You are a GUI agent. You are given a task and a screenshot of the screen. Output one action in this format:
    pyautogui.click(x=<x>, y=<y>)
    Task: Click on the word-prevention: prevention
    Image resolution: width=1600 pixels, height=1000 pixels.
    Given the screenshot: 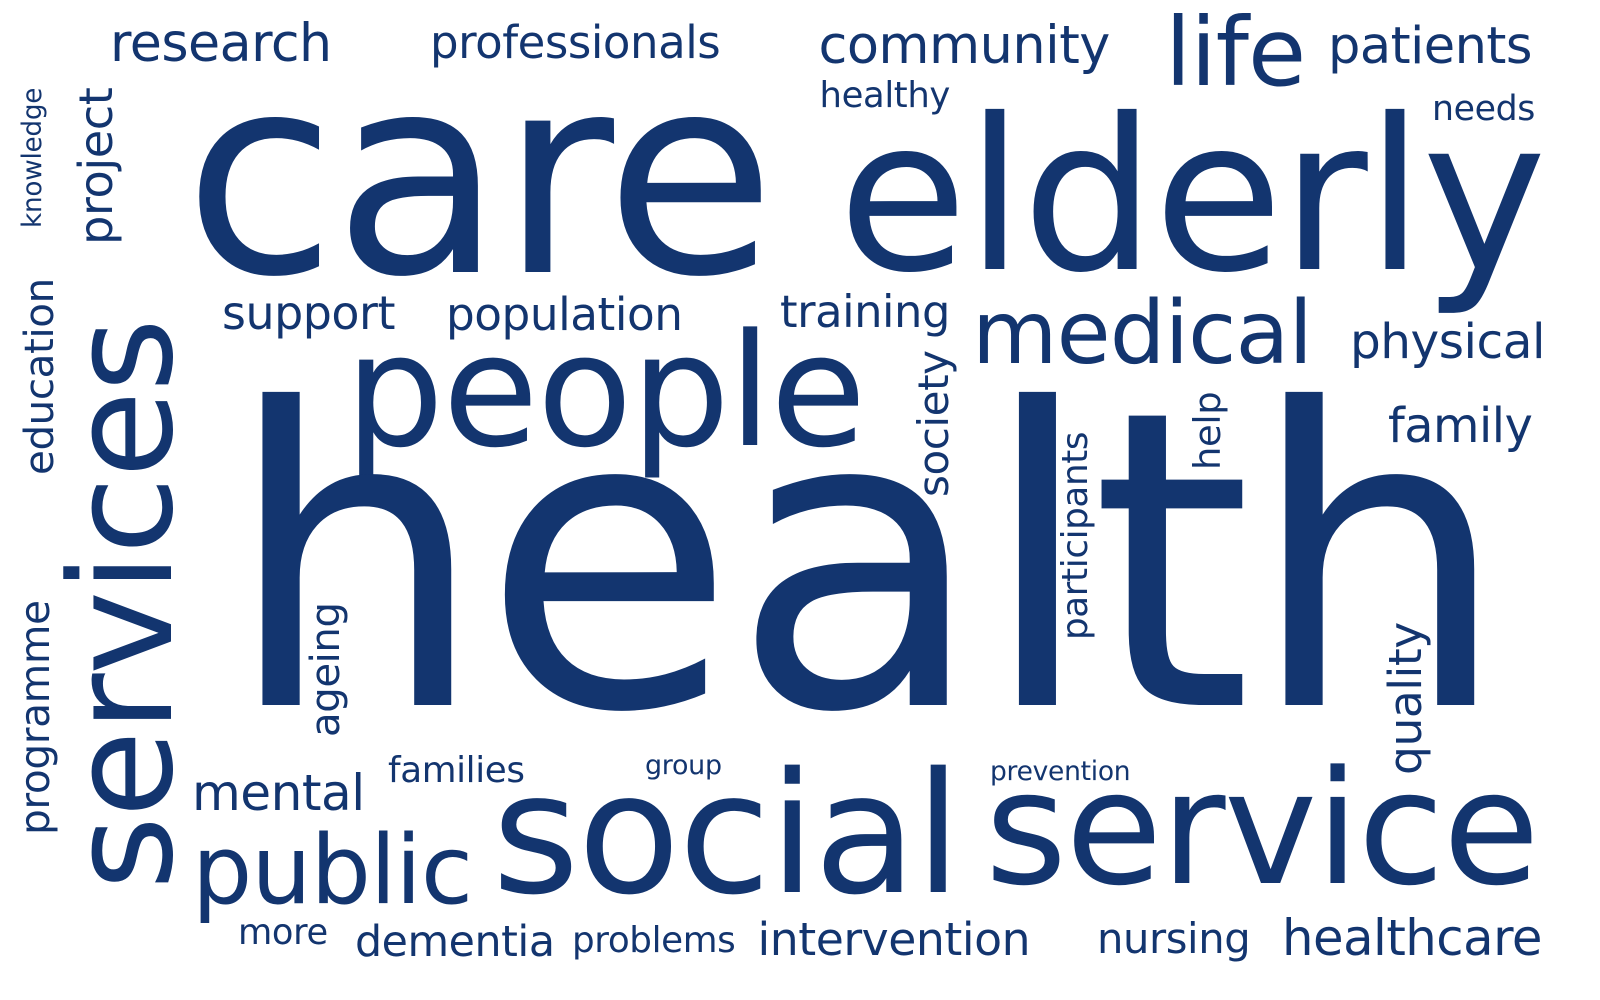 What is the action you would take?
    pyautogui.click(x=1060, y=771)
    